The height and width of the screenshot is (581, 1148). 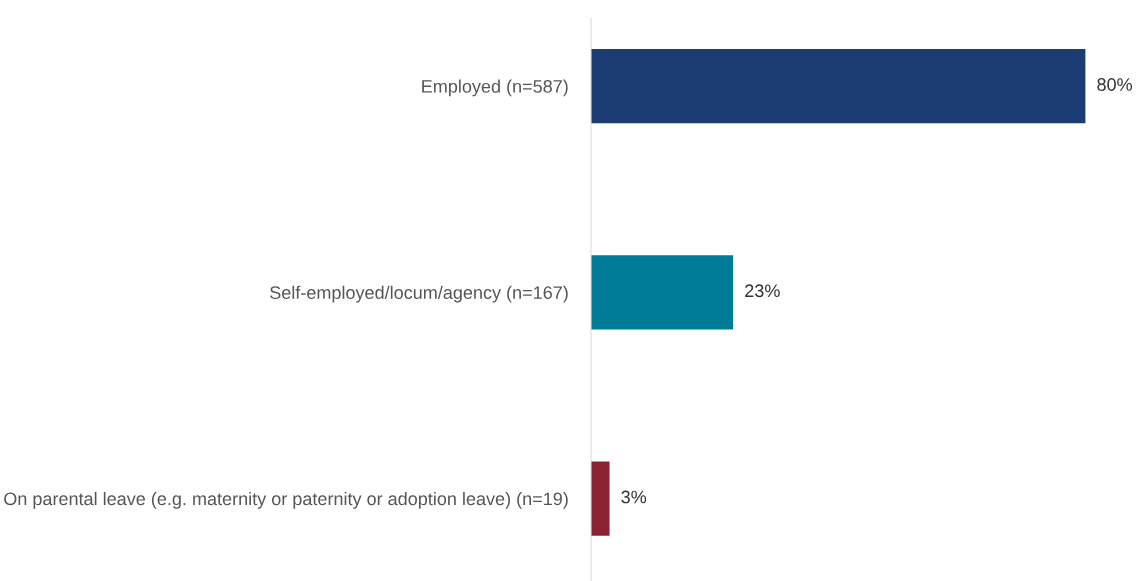 What do you see at coordinates (286, 500) in the screenshot?
I see `y-tick-label: On parental leave (e.g. maternity or paternity or adoption leave) (n=19)` at bounding box center [286, 500].